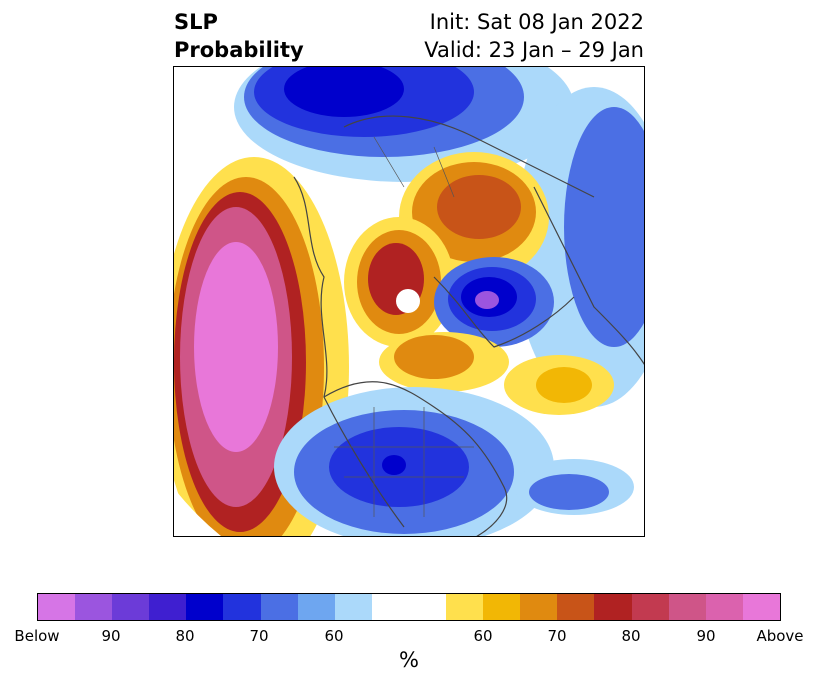  I want to click on north-pole-marker, so click(408, 301).